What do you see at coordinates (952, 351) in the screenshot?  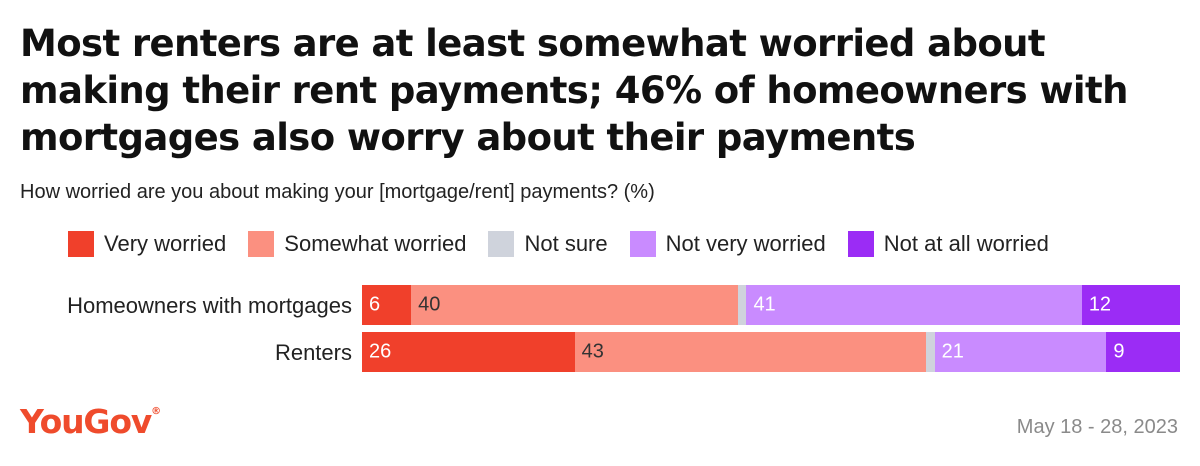 I see `data-label: 21` at bounding box center [952, 351].